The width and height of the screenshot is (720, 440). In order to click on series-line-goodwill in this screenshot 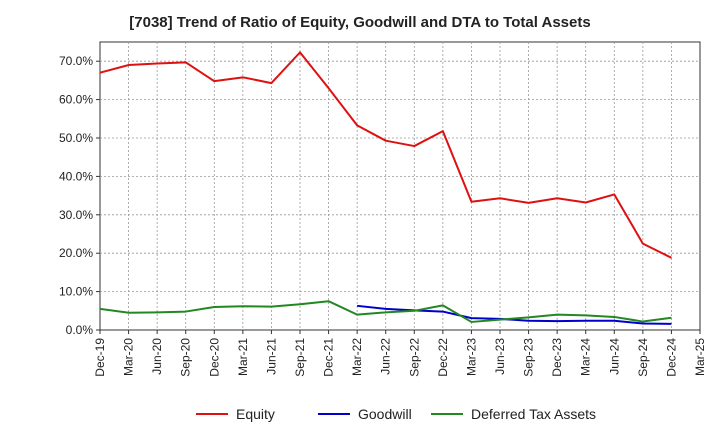, I will do `click(514, 314)`.